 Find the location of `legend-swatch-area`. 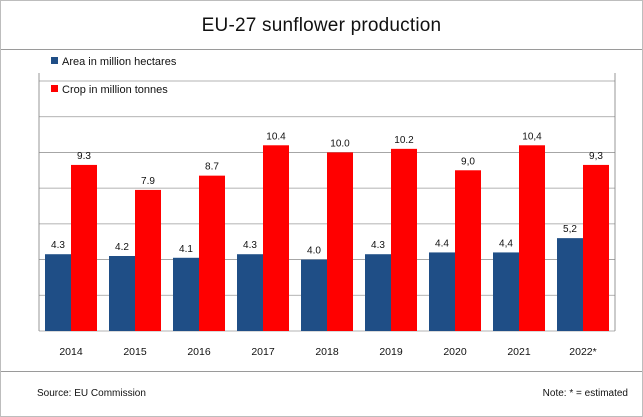

legend-swatch-area is located at coordinates (54, 60).